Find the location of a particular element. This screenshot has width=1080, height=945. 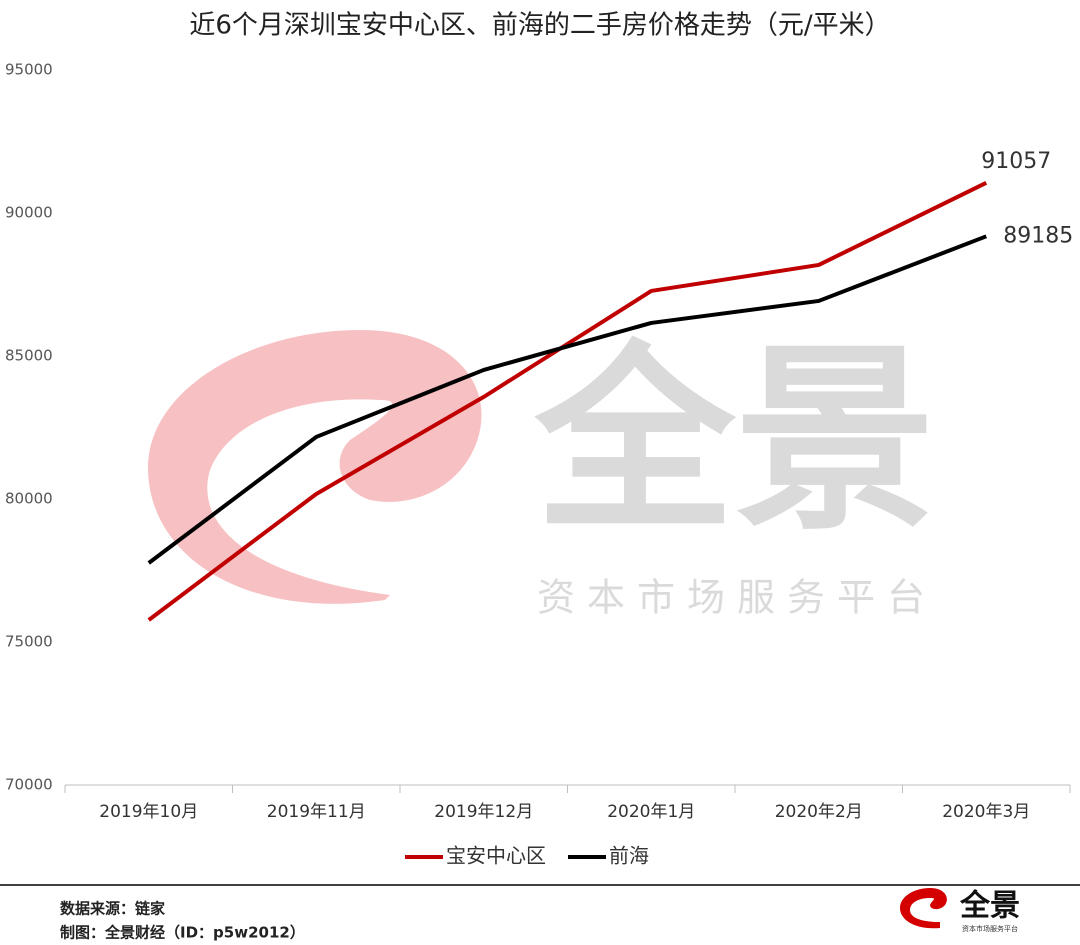

y-tick-label: 95000 is located at coordinates (29, 70).